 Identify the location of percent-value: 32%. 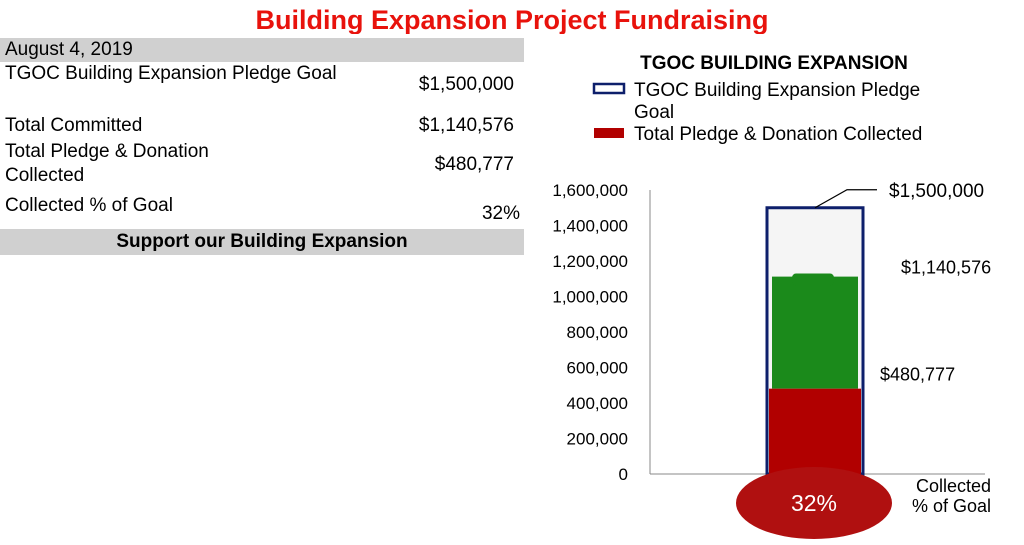
(500, 213).